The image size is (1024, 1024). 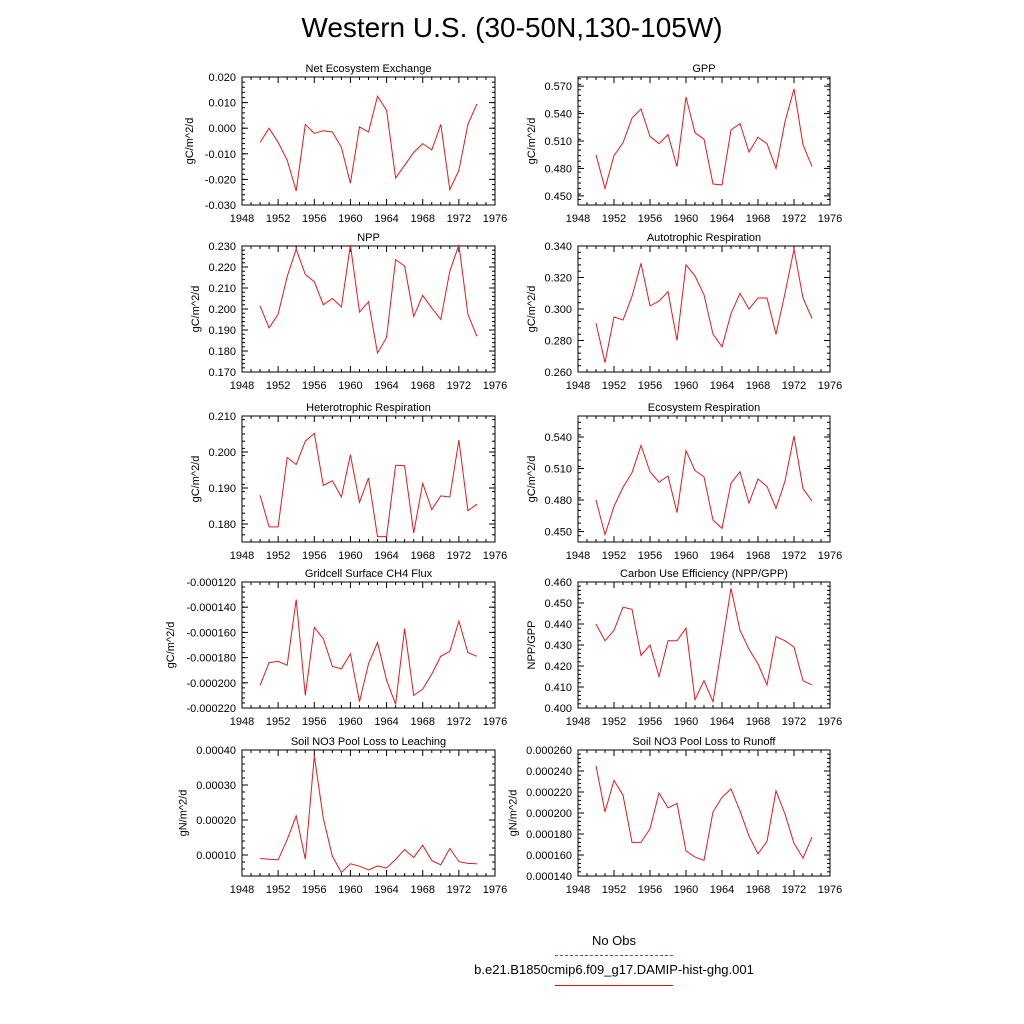 I want to click on y-axis-label: gN/m^2/d, so click(x=513, y=813).